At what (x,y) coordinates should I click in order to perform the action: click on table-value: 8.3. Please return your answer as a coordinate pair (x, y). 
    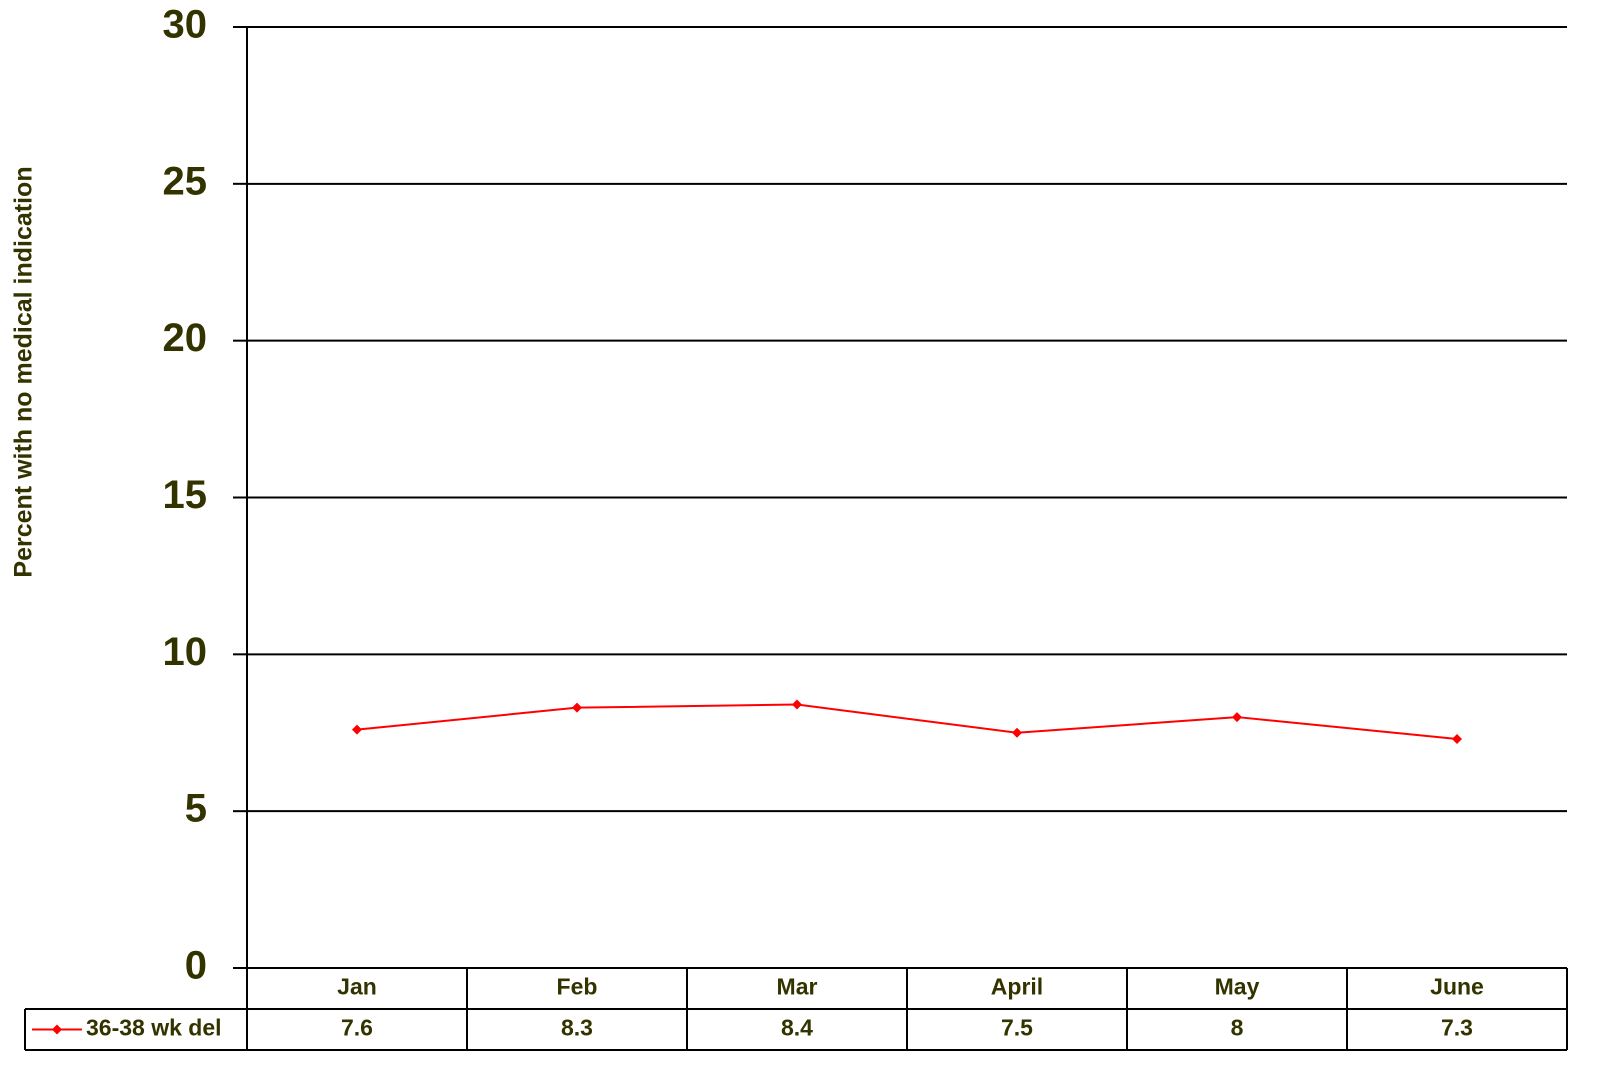
    Looking at the image, I should click on (577, 1028).